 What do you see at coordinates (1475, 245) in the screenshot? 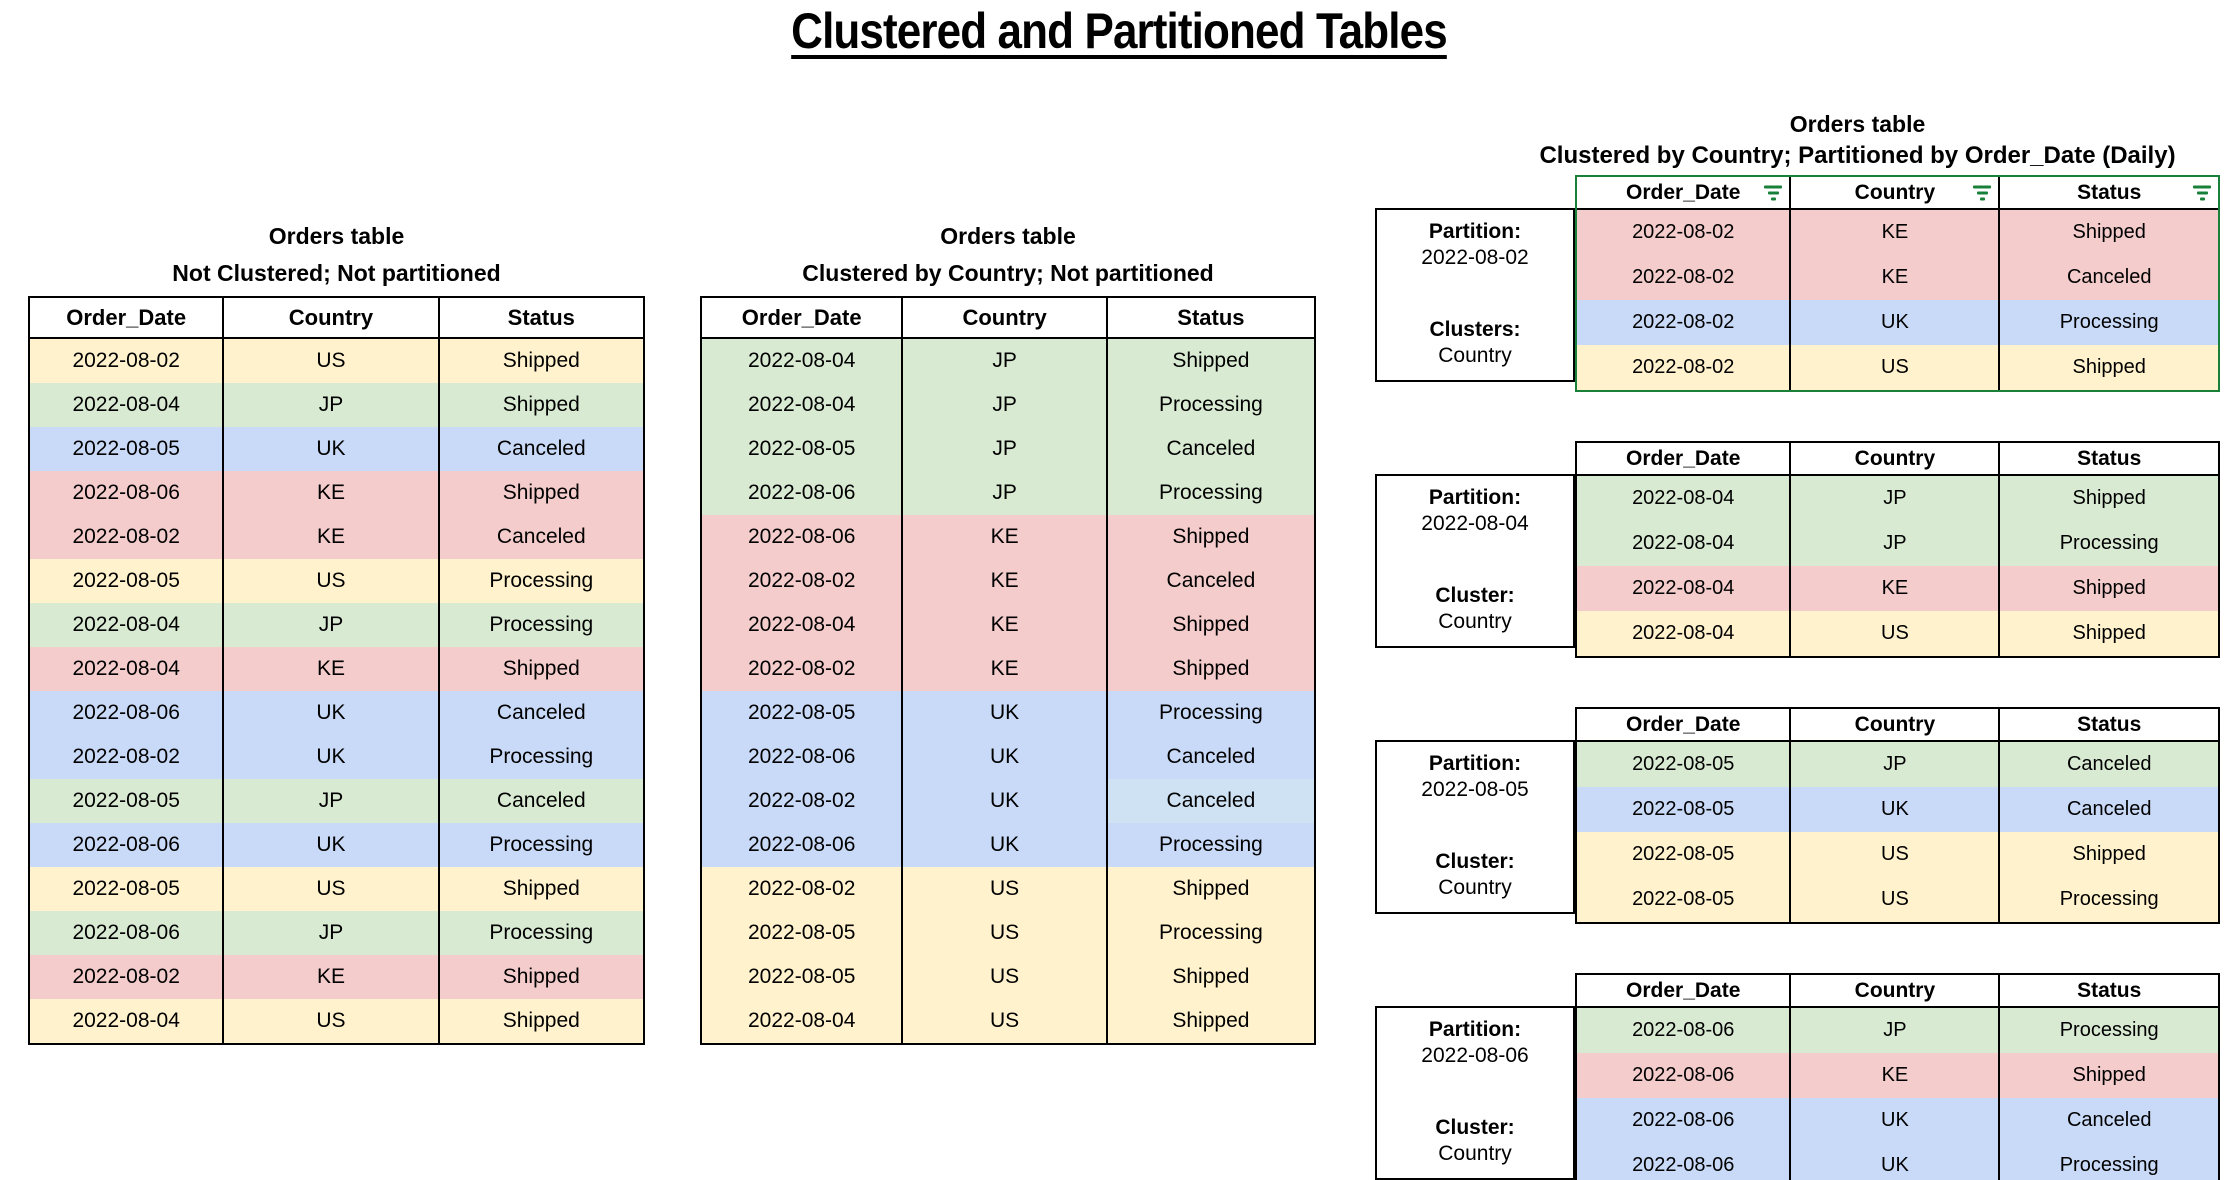
I see `partition-info: Partition: 2022-08-02` at bounding box center [1475, 245].